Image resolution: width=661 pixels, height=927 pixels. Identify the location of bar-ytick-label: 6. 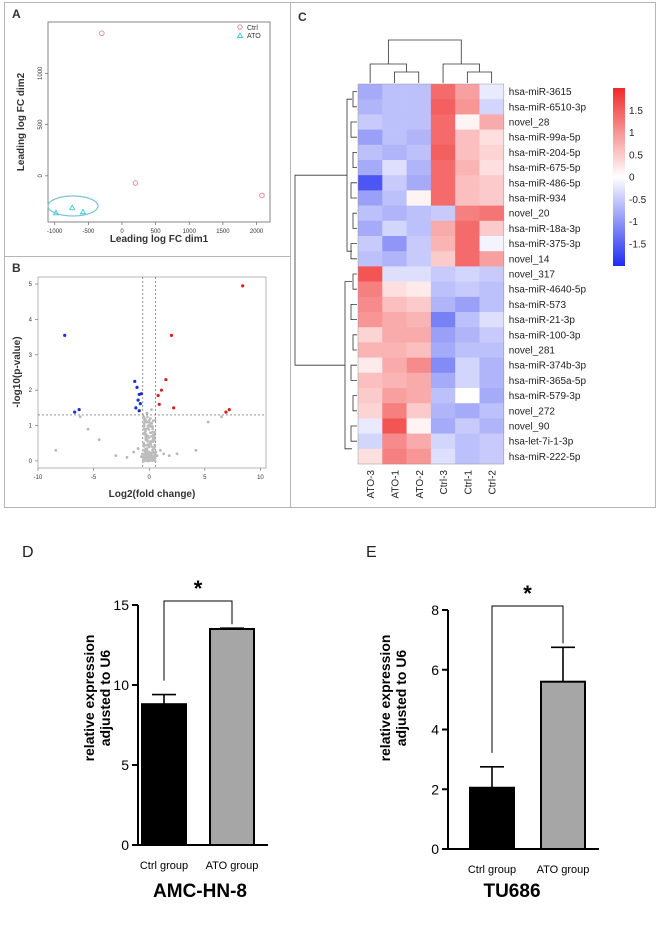
(435, 670).